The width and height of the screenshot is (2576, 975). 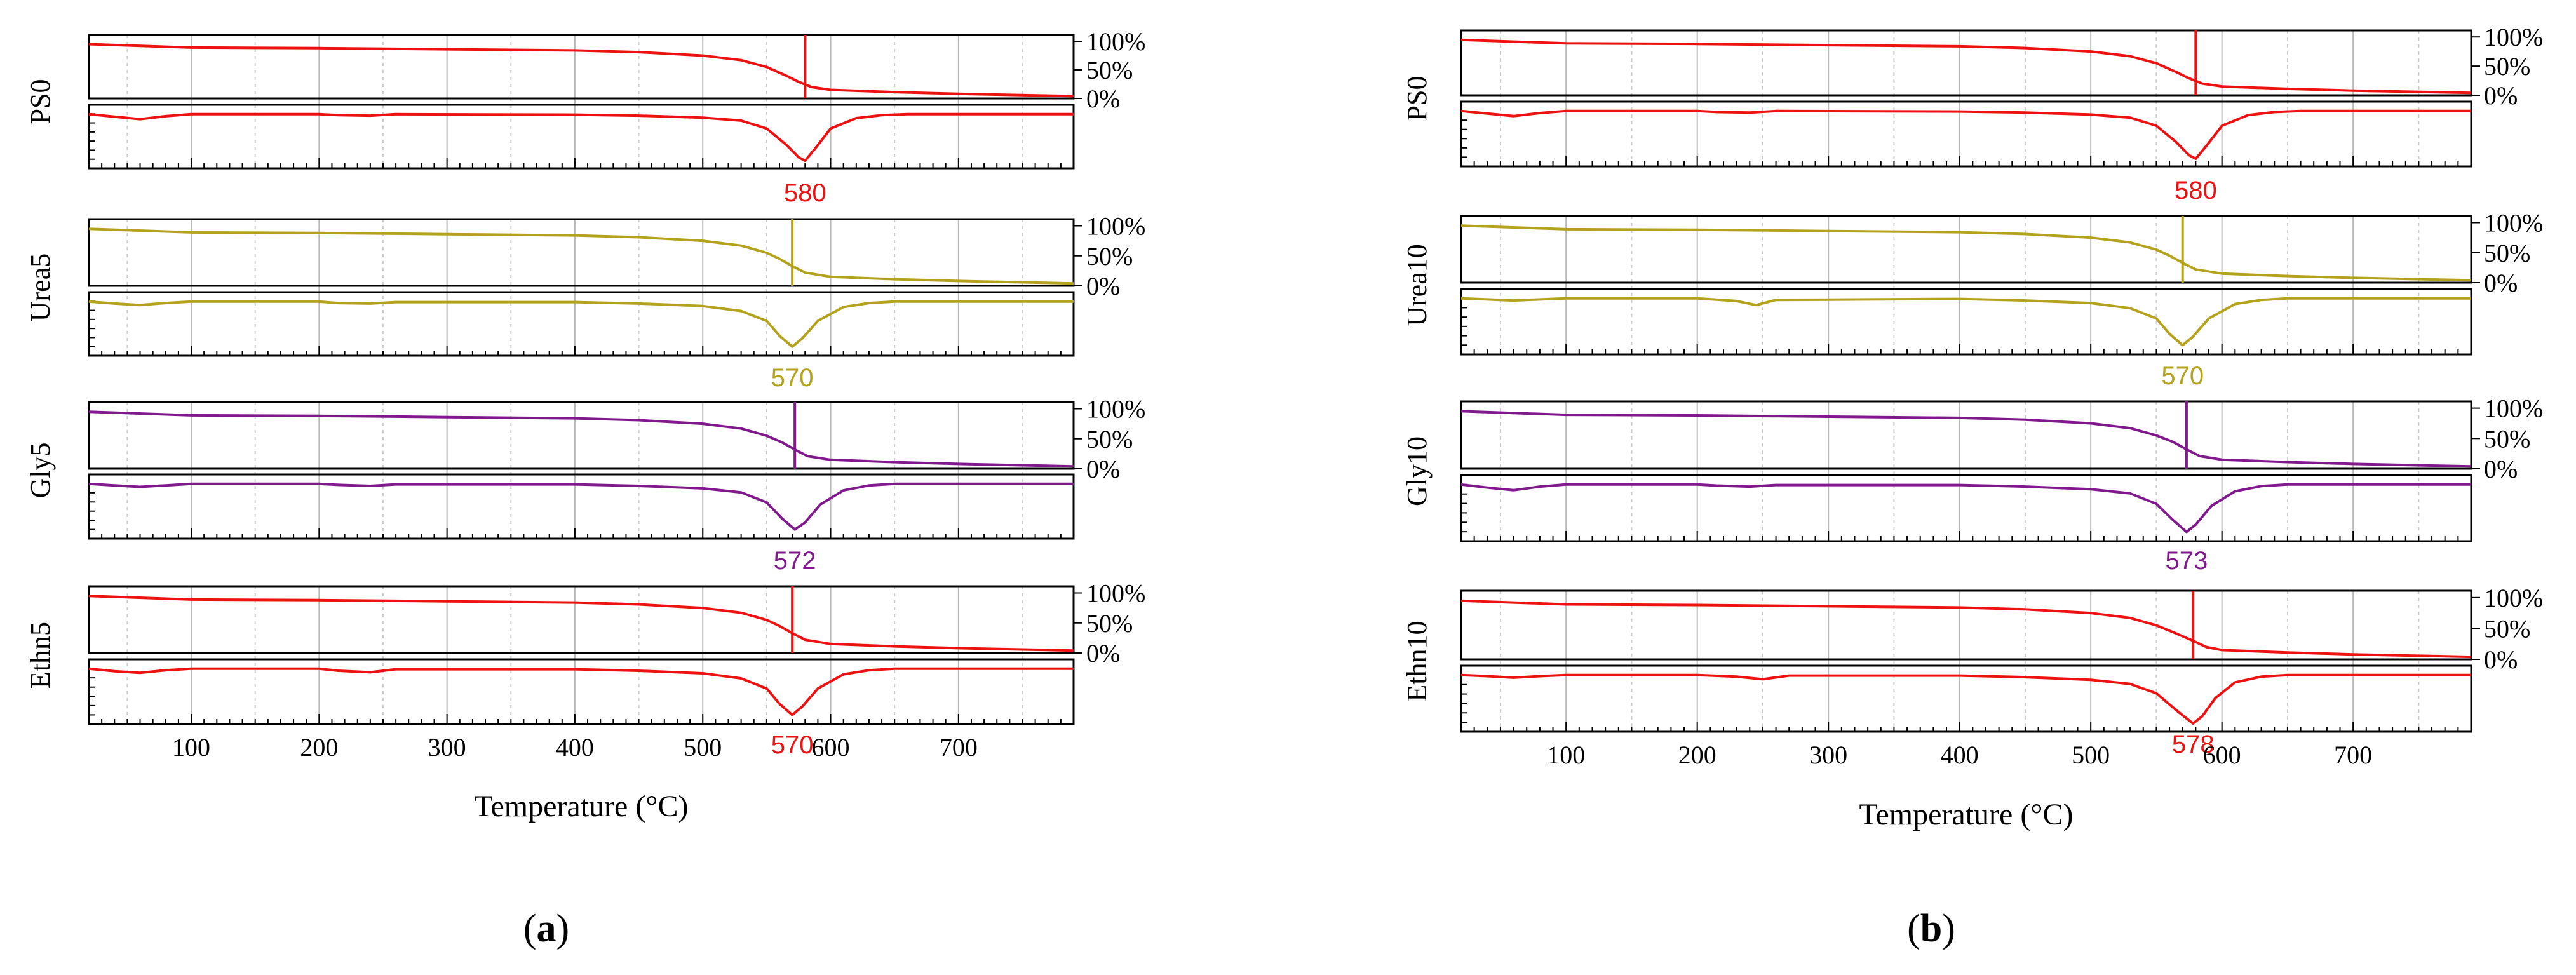 I want to click on tg-frame-b-Gly10, so click(x=1966, y=435).